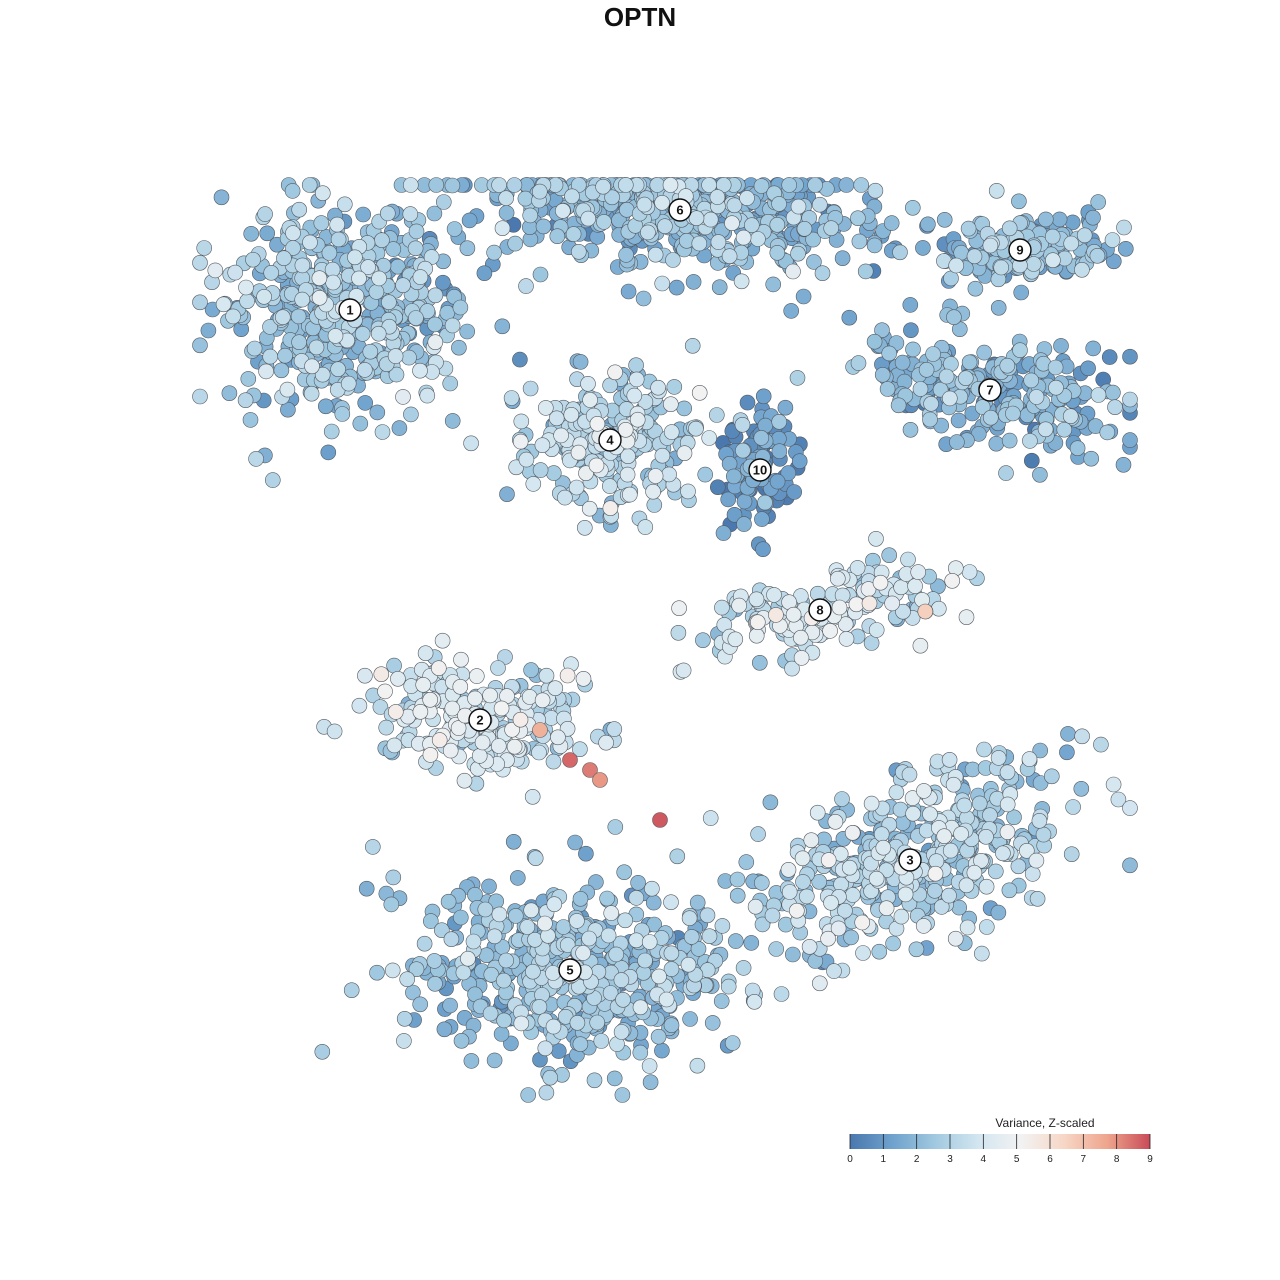 Image resolution: width=1280 pixels, height=1280 pixels. I want to click on cluster-label-6: 6, so click(680, 210).